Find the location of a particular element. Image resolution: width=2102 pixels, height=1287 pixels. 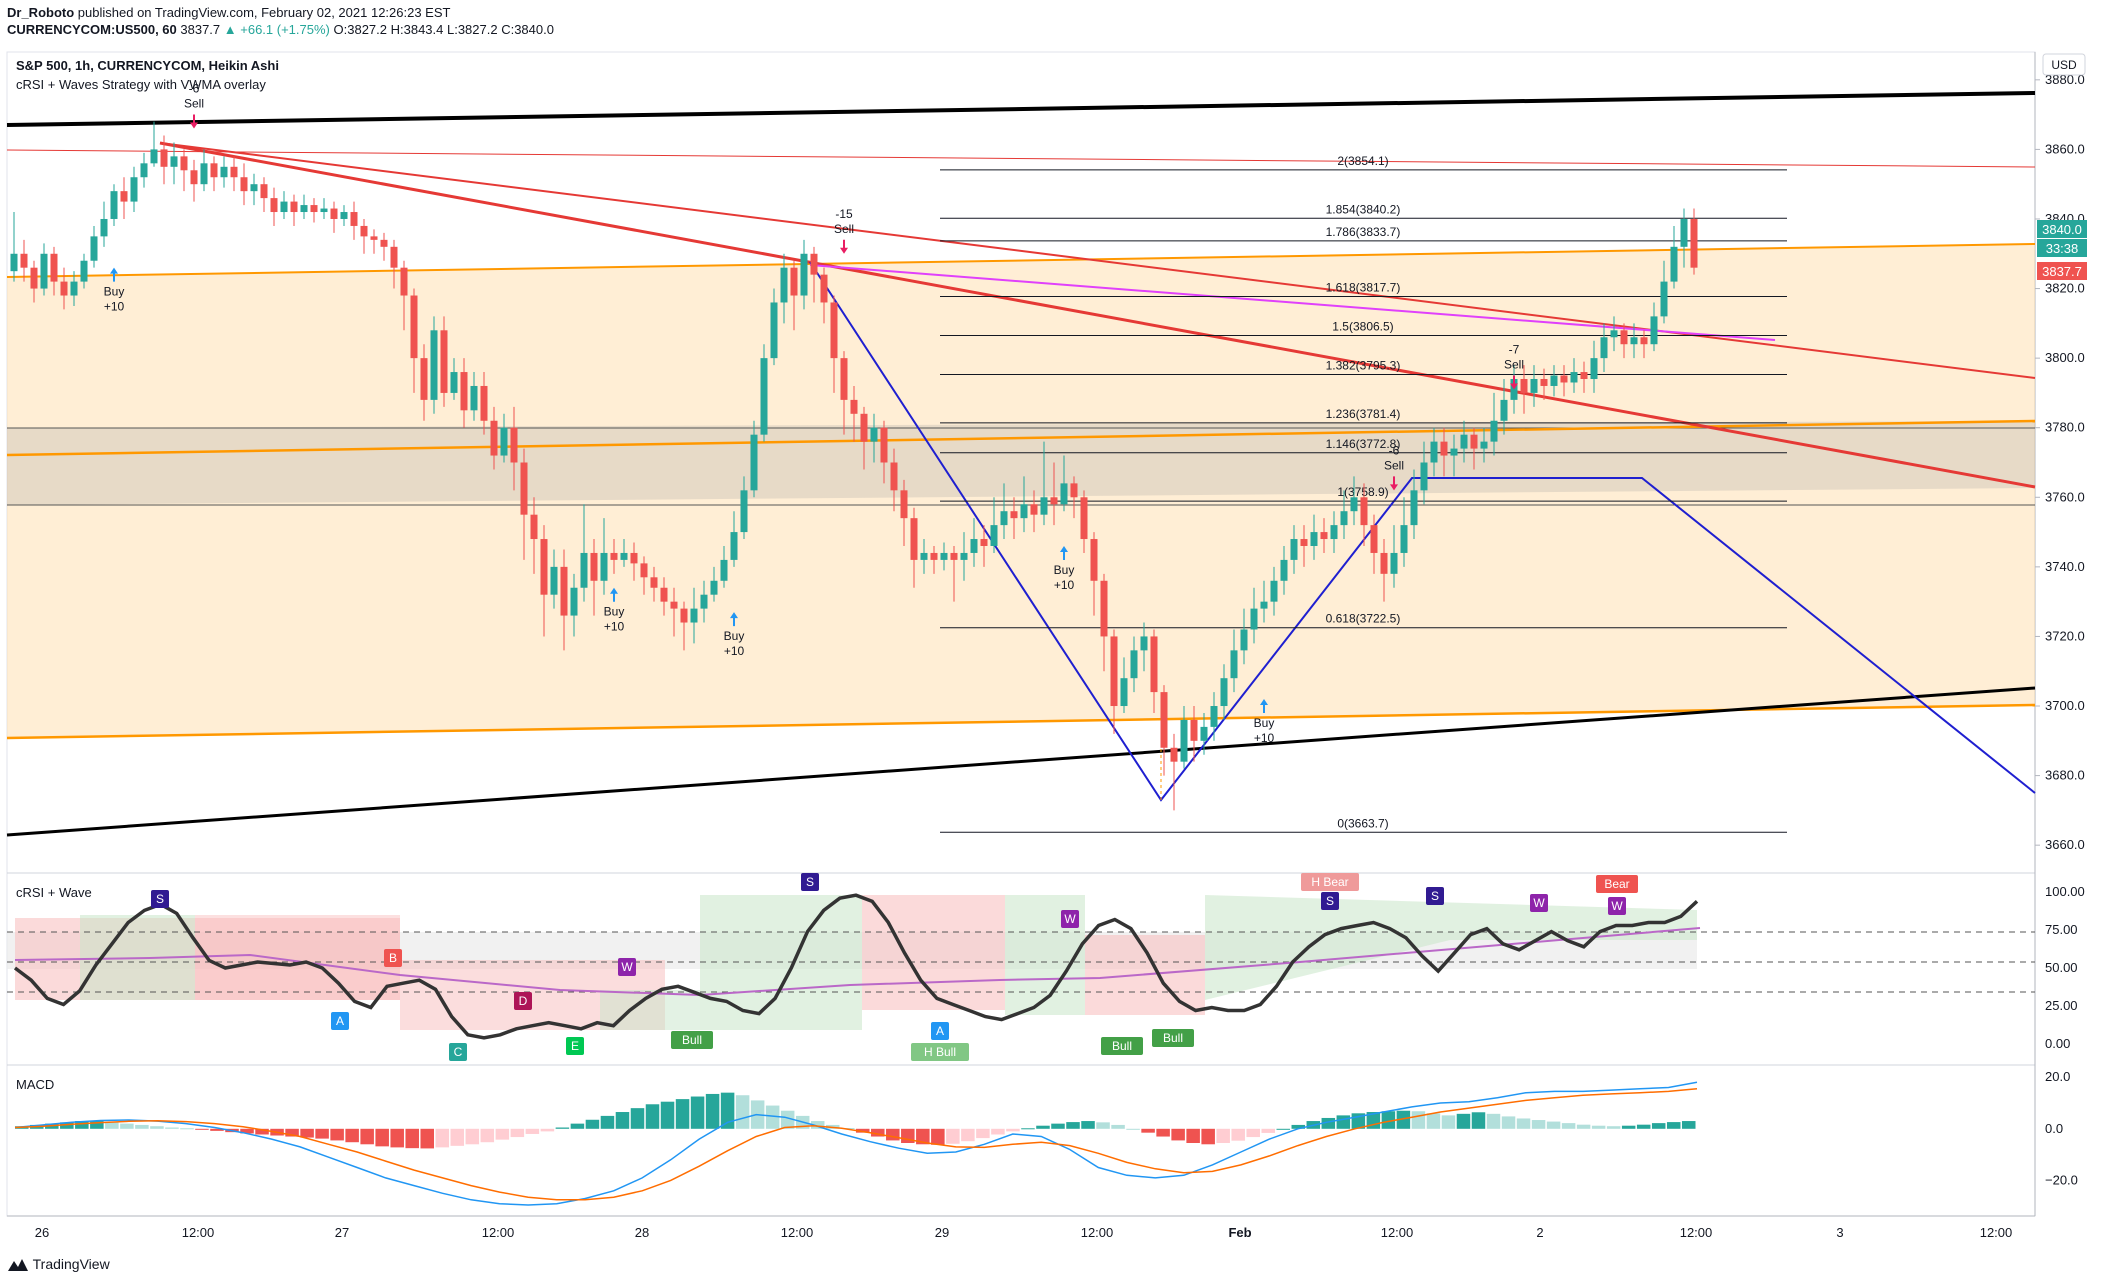

macd-pane: MACD is located at coordinates (856, 1141).